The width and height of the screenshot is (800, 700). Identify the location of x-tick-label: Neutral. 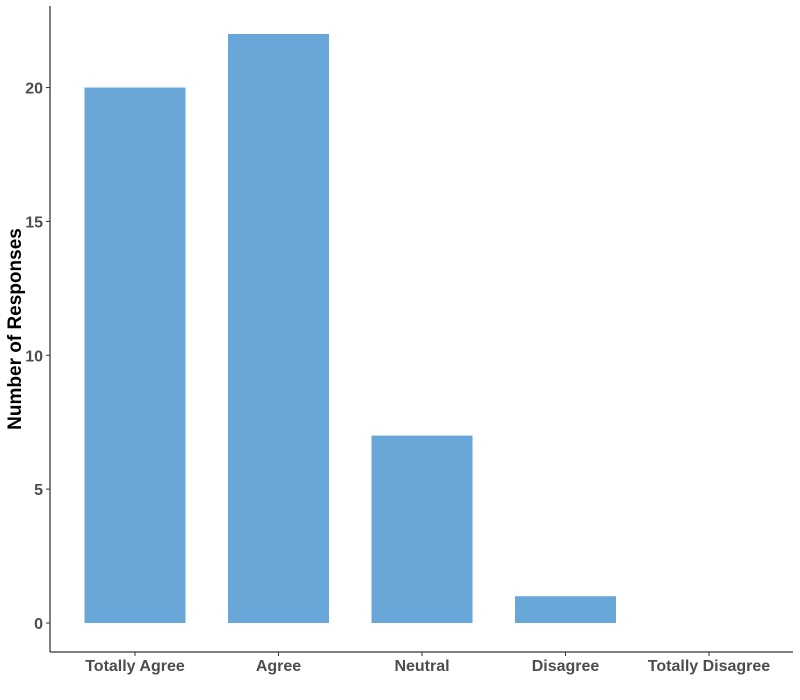
(421, 666).